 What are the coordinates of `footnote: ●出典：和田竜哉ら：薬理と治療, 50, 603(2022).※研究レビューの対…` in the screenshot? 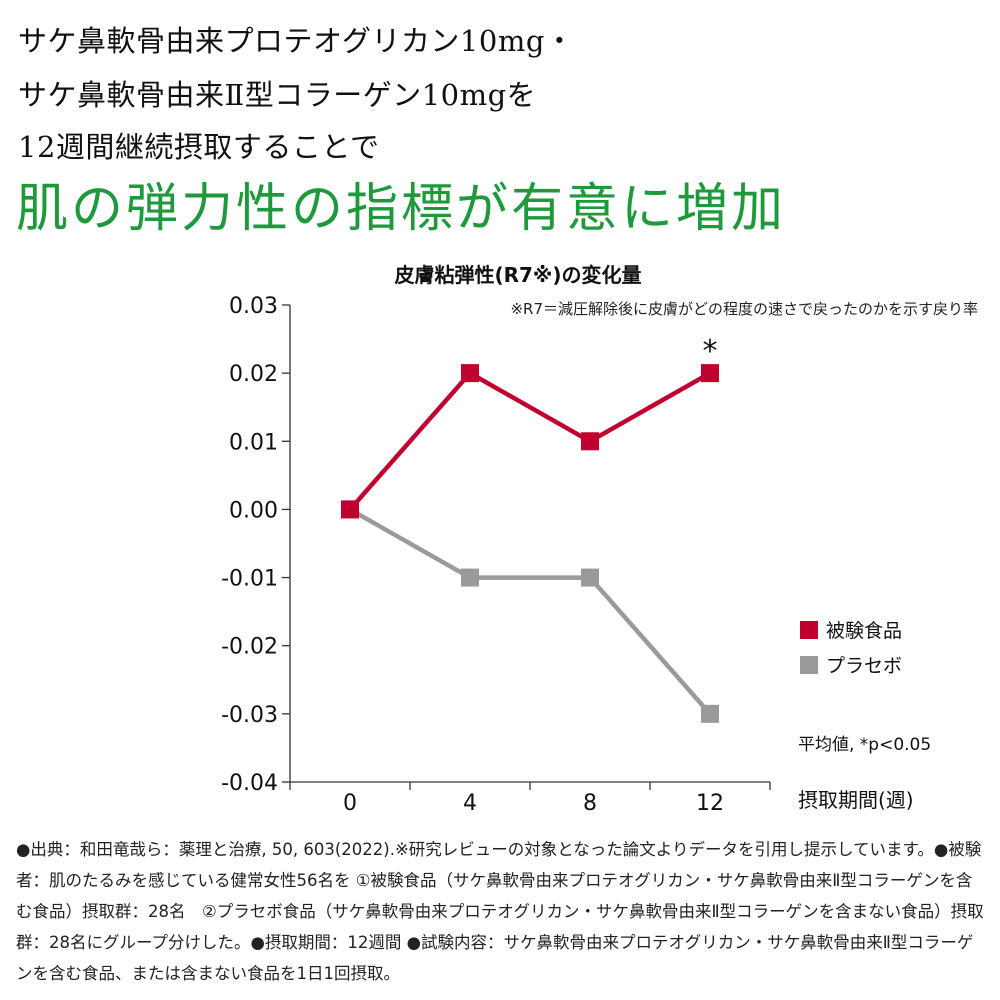 It's located at (500, 911).